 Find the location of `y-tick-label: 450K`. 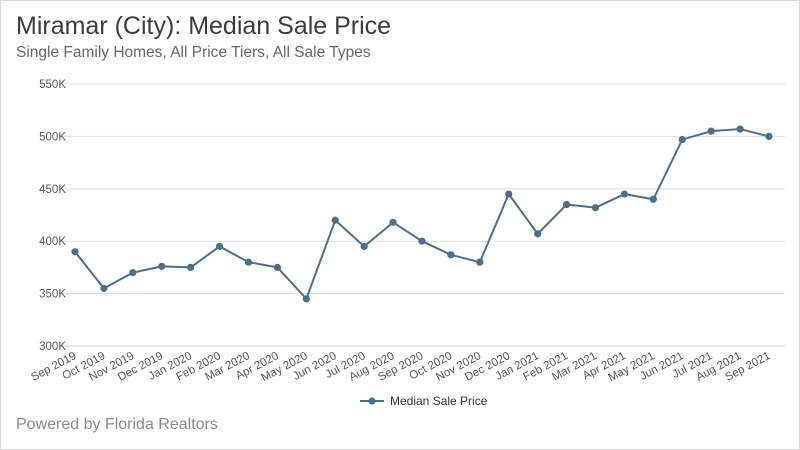

y-tick-label: 450K is located at coordinates (52, 190).